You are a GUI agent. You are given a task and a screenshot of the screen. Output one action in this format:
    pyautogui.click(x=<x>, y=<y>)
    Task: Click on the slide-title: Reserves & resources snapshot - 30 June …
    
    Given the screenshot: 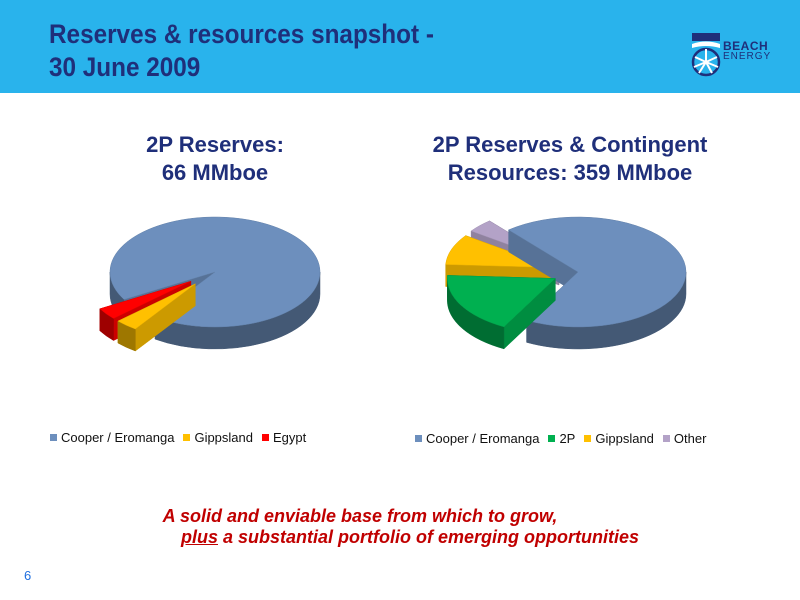 What is the action you would take?
    pyautogui.click(x=241, y=51)
    